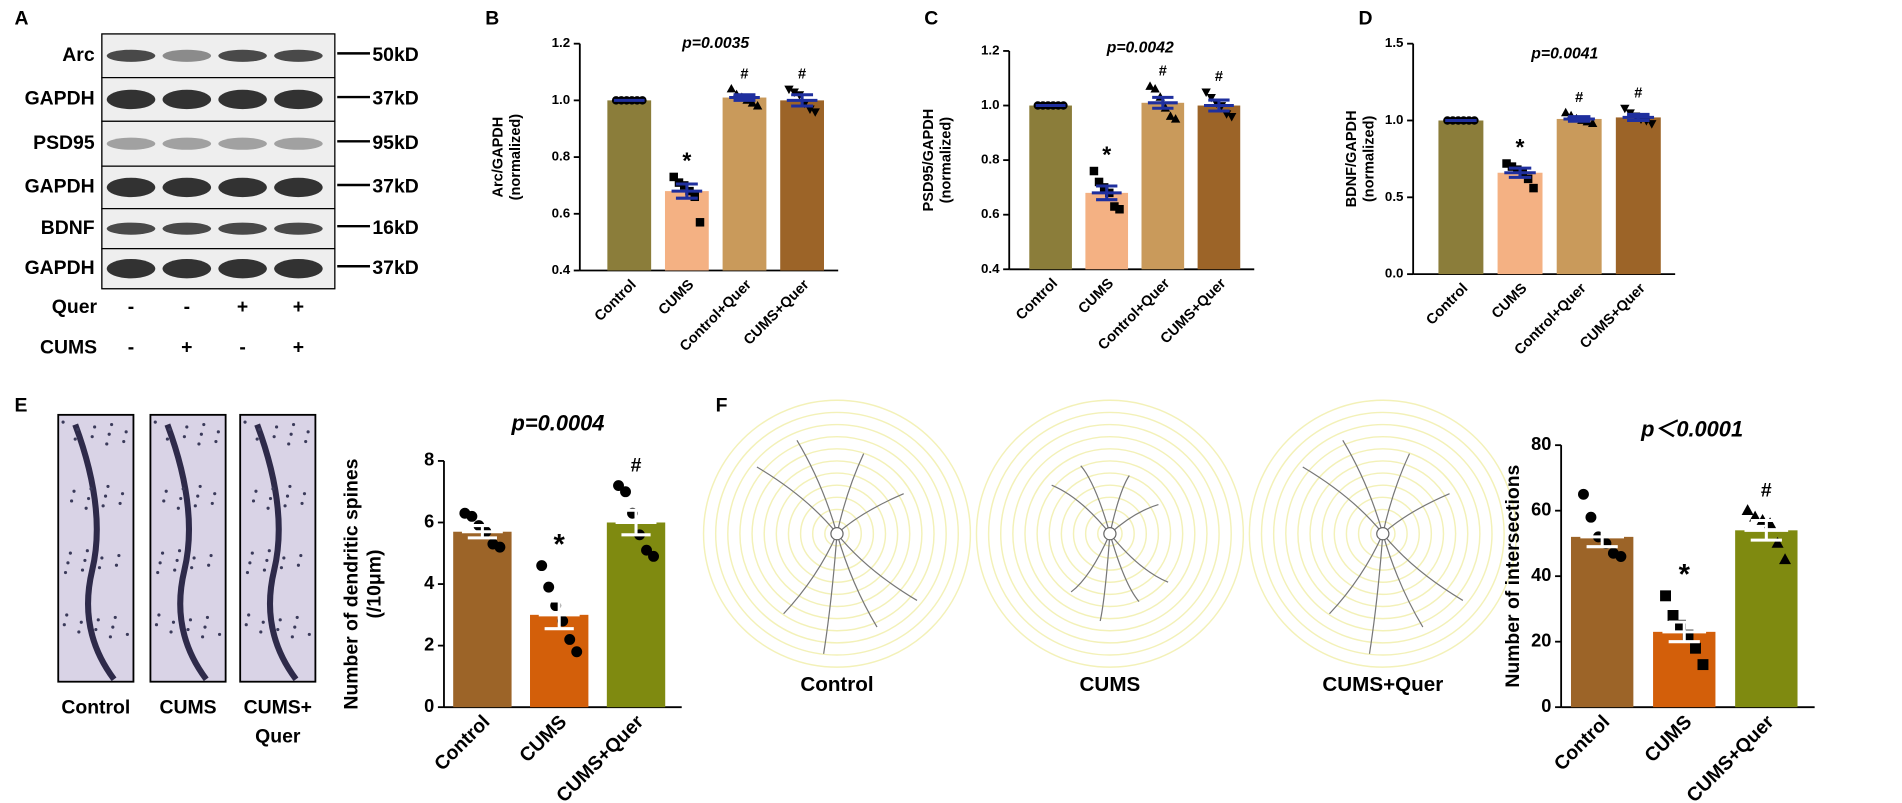 Image resolution: width=1902 pixels, height=803 pixels. Describe the element at coordinates (686, 160) in the screenshot. I see `significance: *` at that location.